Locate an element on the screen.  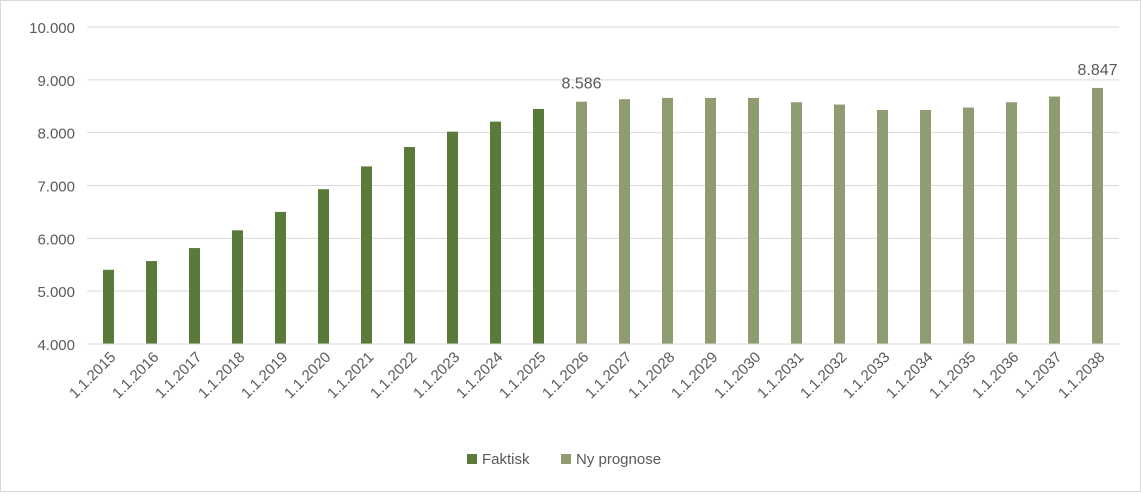
x-tick-label: 1.1.2025 is located at coordinates (522, 375).